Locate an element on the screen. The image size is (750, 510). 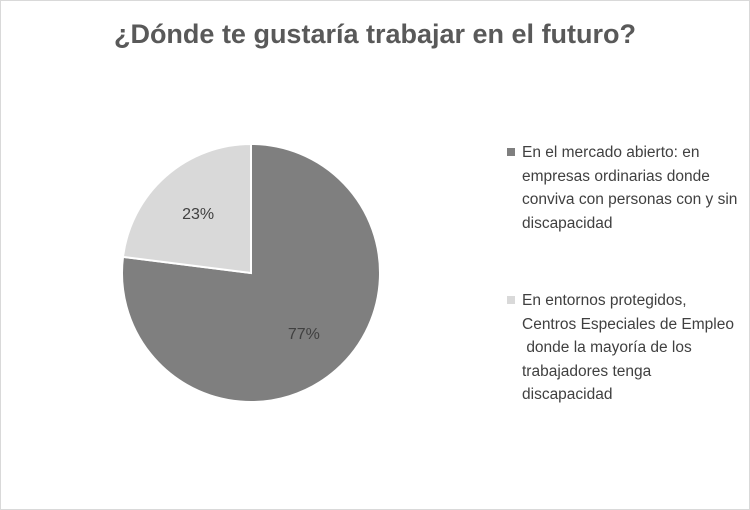
pie-slice-protected is located at coordinates (186, 208).